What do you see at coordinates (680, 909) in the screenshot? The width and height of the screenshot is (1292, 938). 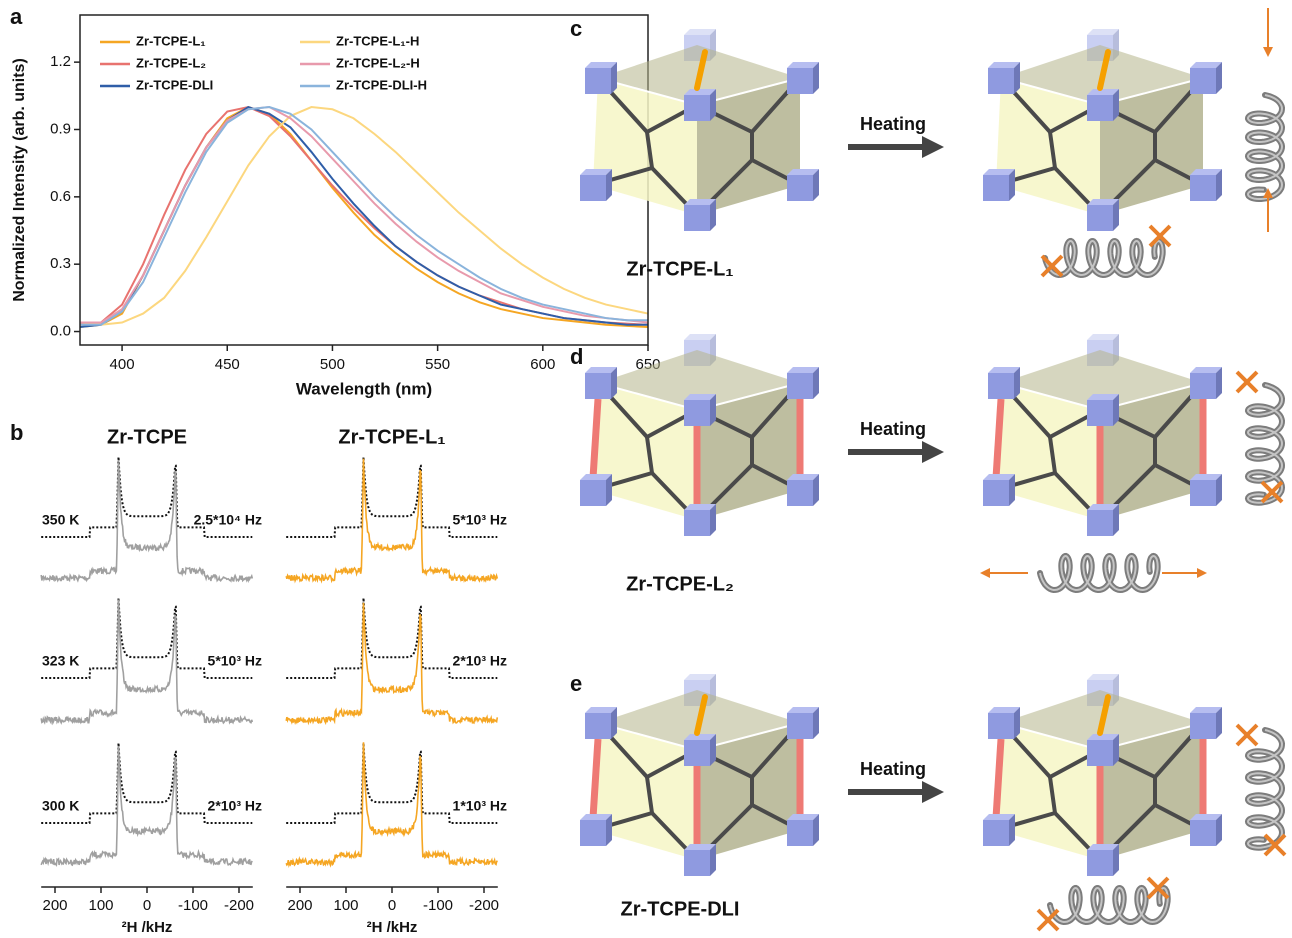 I see `framework-name: Zr-TCPE-DLI` at bounding box center [680, 909].